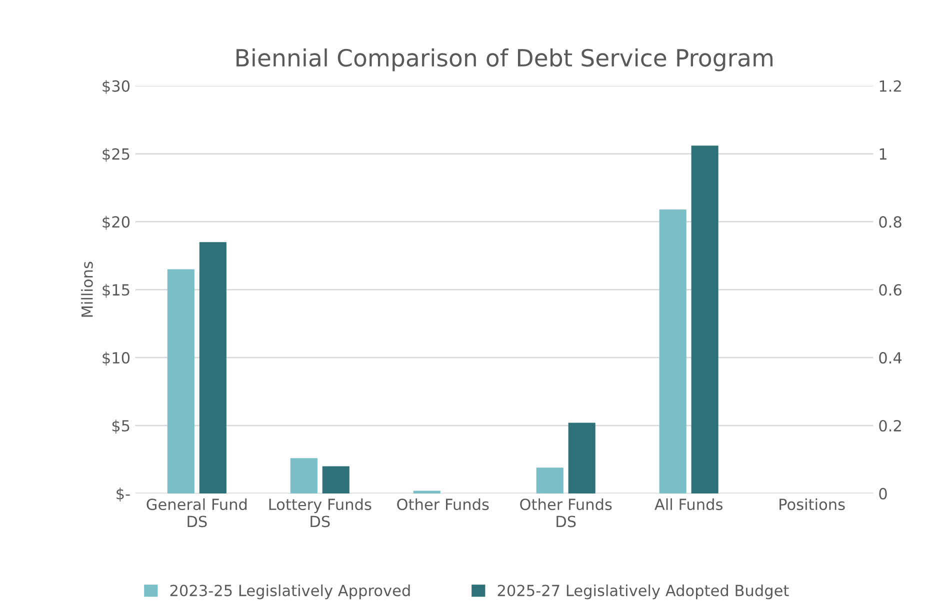  What do you see at coordinates (890, 222) in the screenshot?
I see `y2-tick-label: 0.8` at bounding box center [890, 222].